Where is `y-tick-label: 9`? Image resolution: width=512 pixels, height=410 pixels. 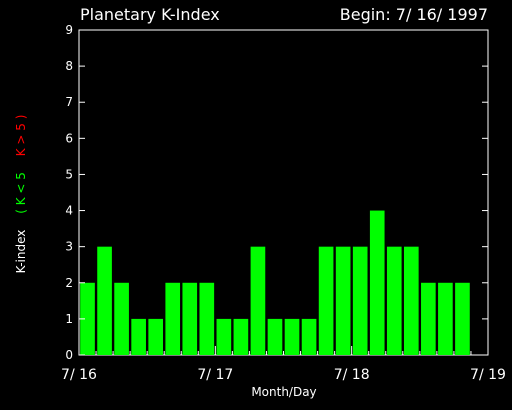
y-tick-label: 9 is located at coordinates (69, 30).